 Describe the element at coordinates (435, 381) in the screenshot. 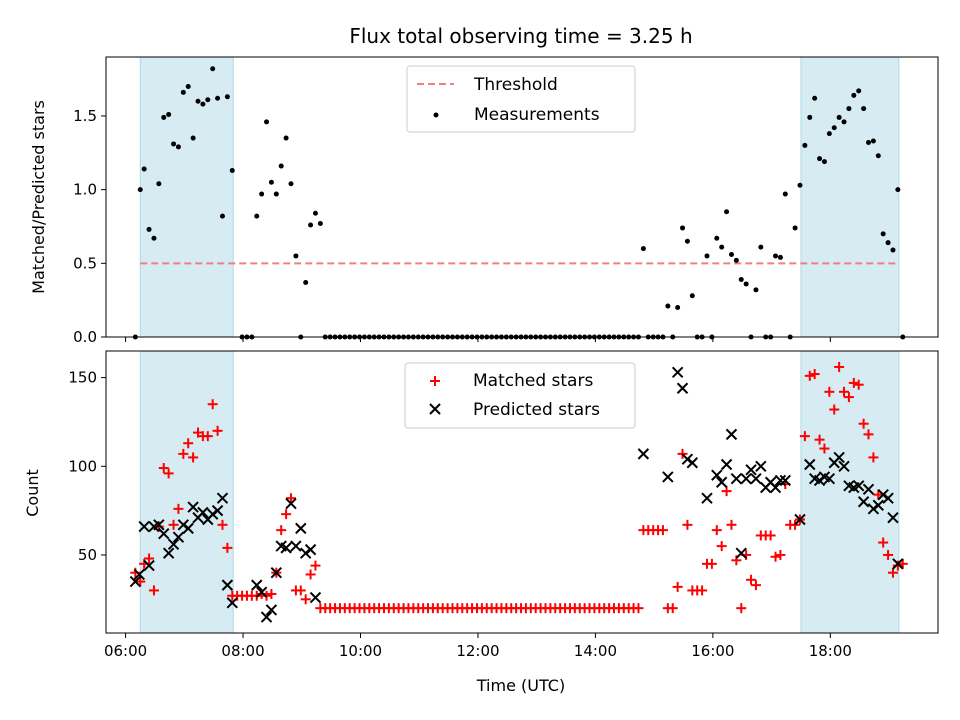

I see `legend-matched-swatch` at that location.